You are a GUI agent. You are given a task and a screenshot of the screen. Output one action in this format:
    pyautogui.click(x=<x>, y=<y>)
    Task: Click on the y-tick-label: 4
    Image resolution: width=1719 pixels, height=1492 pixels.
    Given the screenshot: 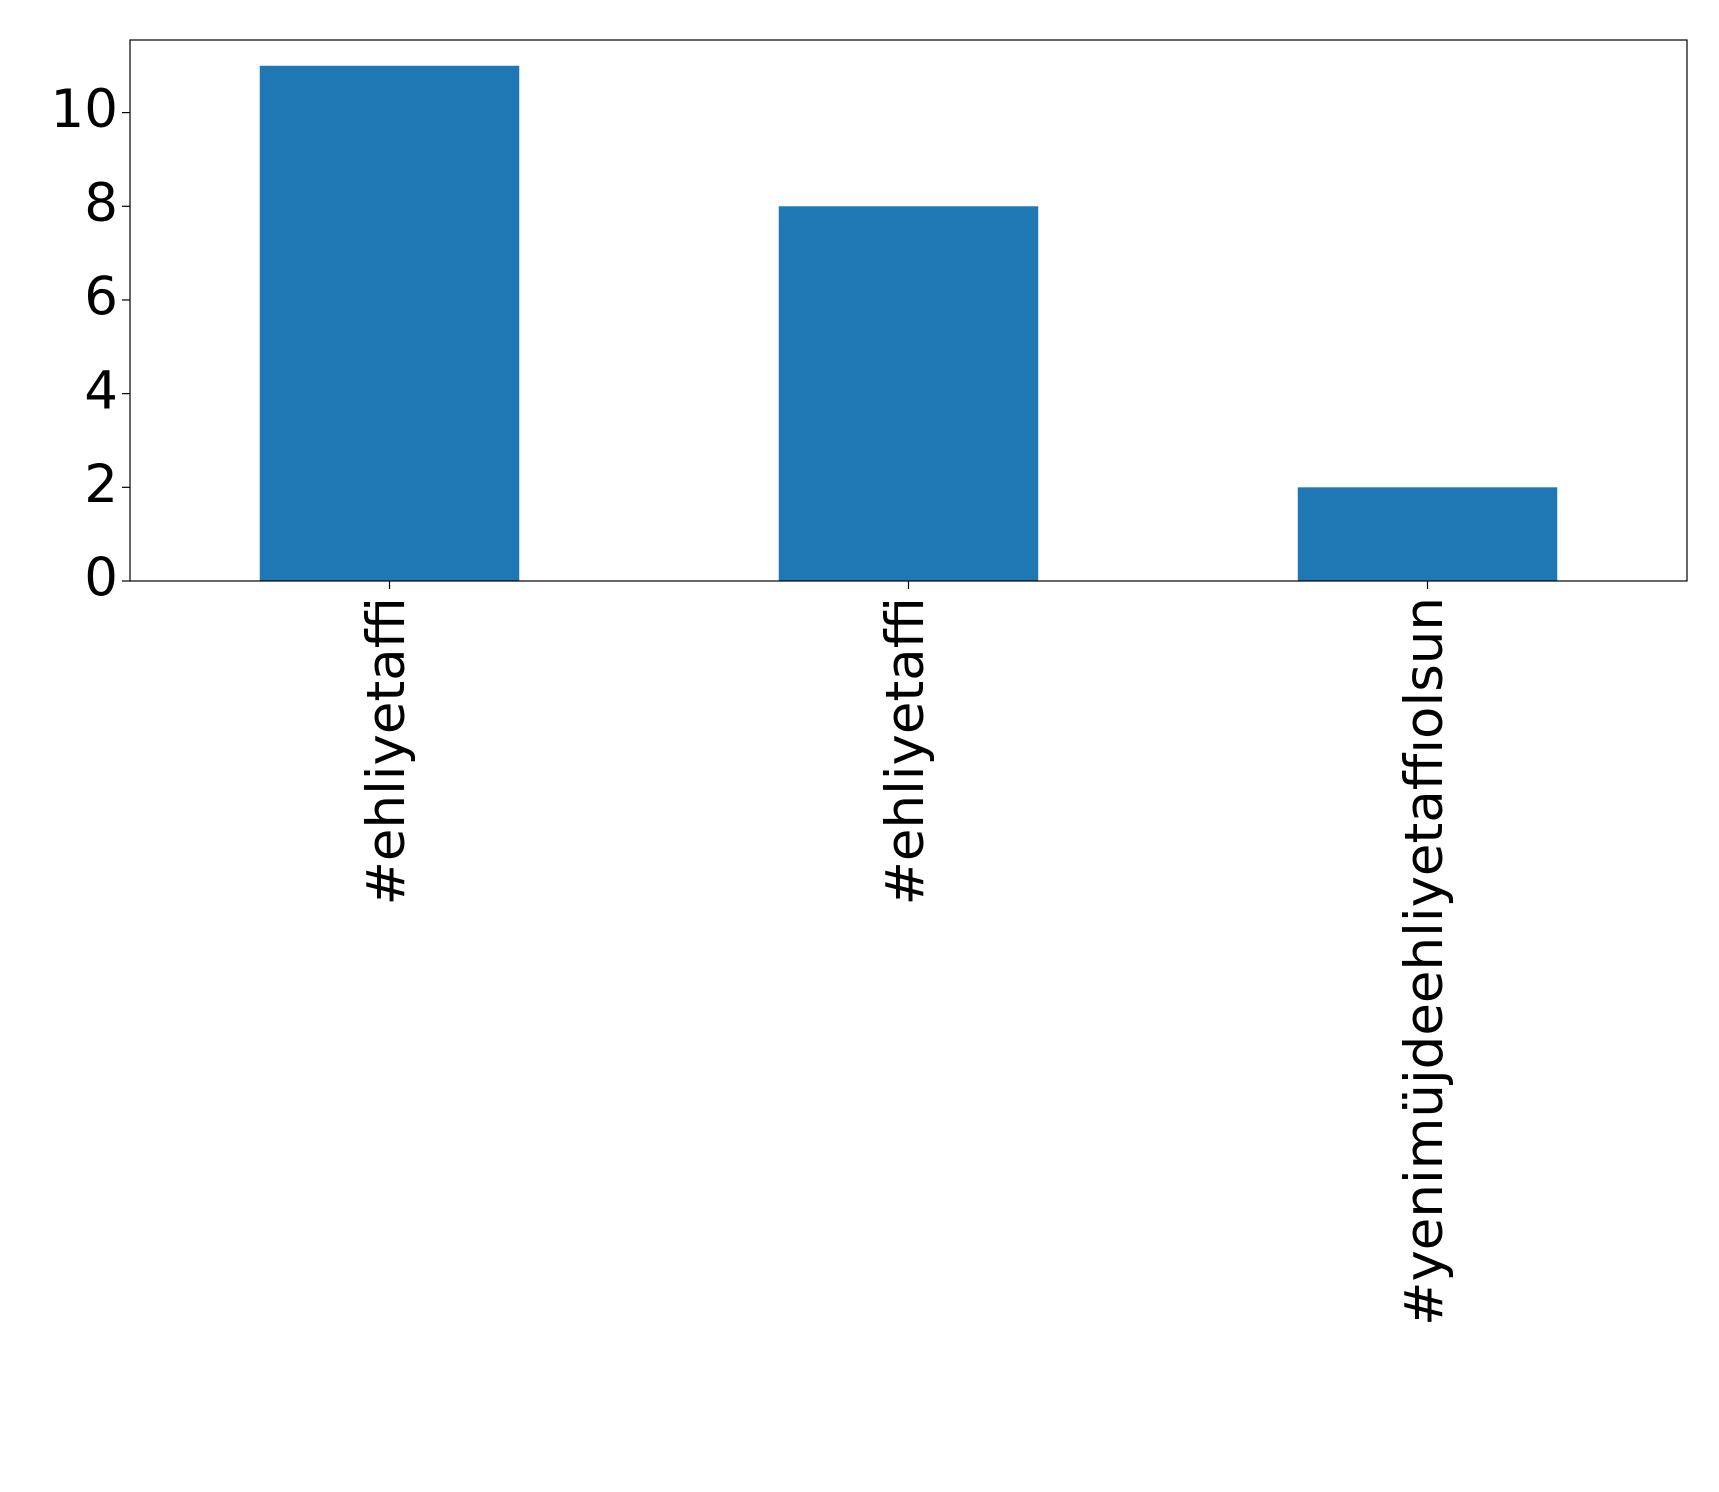 What is the action you would take?
    pyautogui.click(x=101, y=390)
    